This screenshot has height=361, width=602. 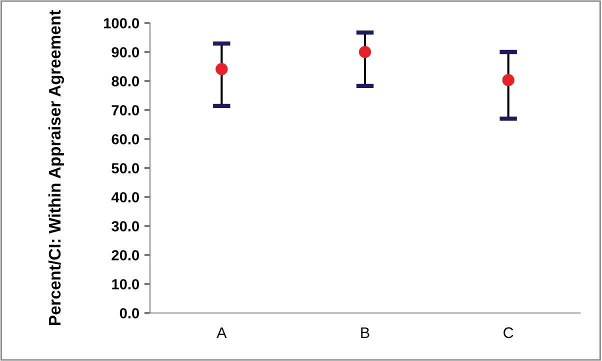 I want to click on x-tick-label: A, so click(x=221, y=332).